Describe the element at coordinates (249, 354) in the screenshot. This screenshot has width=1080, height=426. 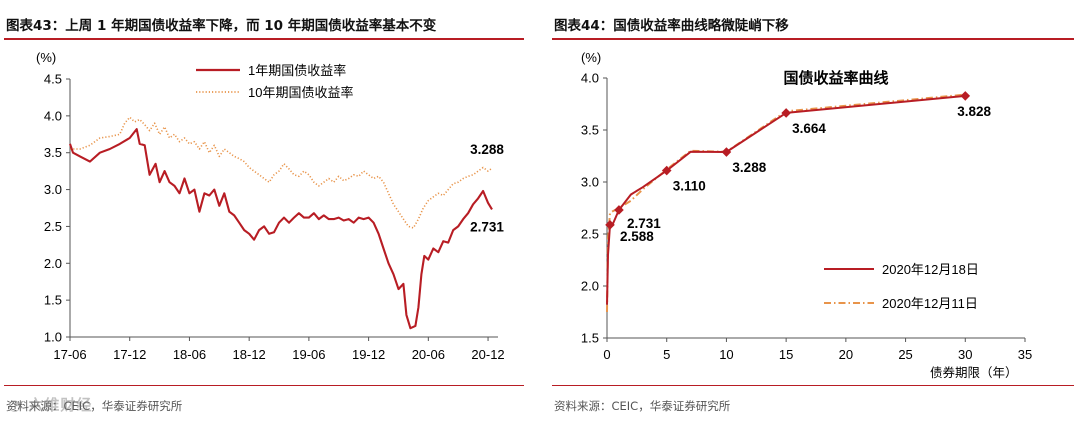
I see `x-tick-label: 18-12` at that location.